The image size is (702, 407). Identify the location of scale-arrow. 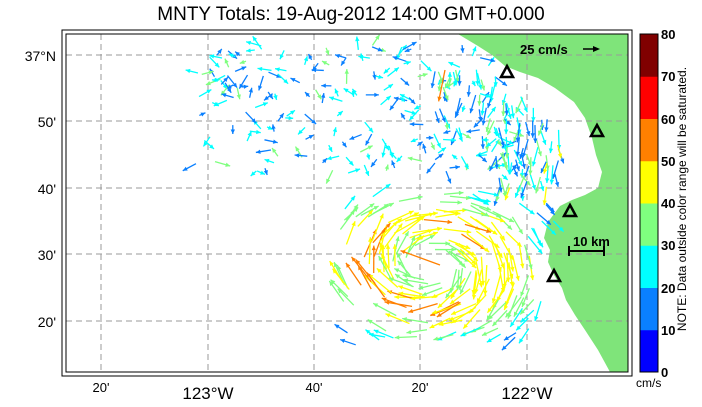
(591, 49).